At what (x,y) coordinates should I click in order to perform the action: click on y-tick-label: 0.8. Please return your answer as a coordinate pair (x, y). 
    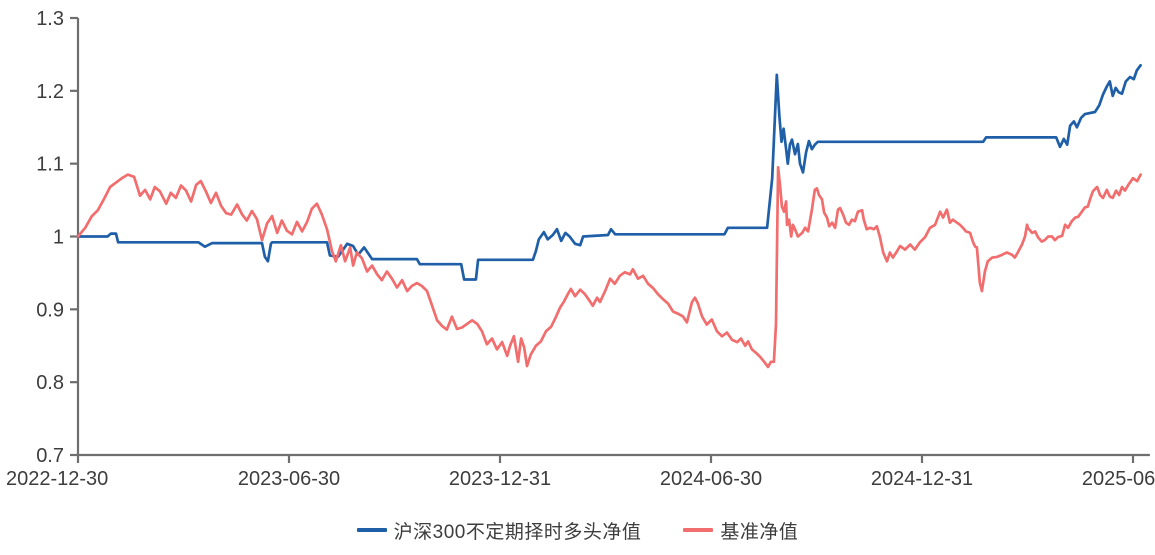
    Looking at the image, I should click on (50, 383).